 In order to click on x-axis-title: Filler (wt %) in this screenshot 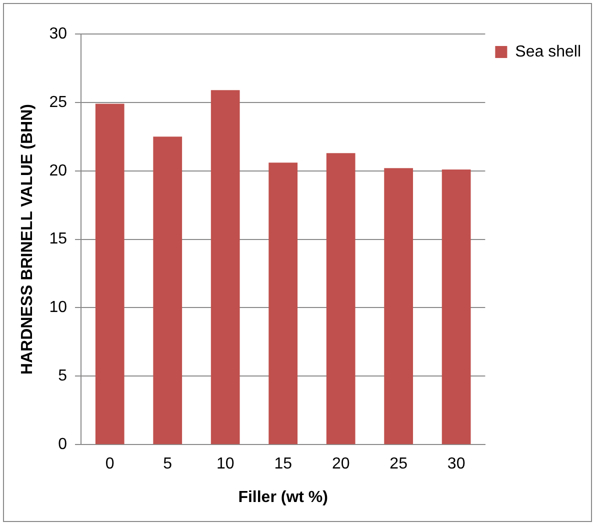, I will do `click(283, 497)`.